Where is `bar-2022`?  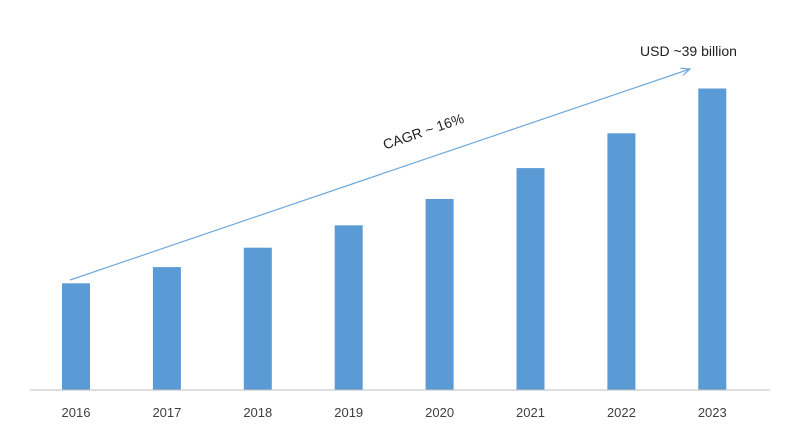 bar-2022 is located at coordinates (621, 262).